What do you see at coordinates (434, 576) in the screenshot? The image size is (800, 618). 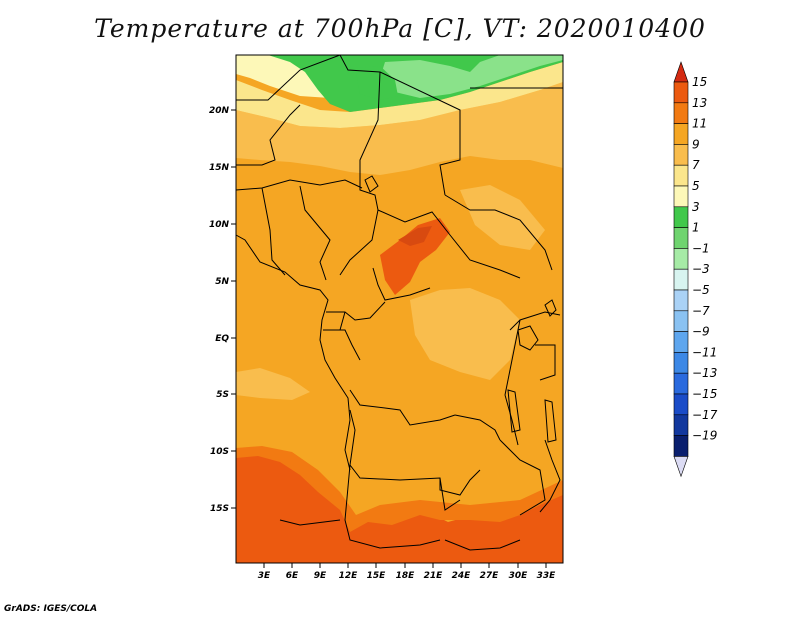 I see `lon-tick-label: 21E` at bounding box center [434, 576].